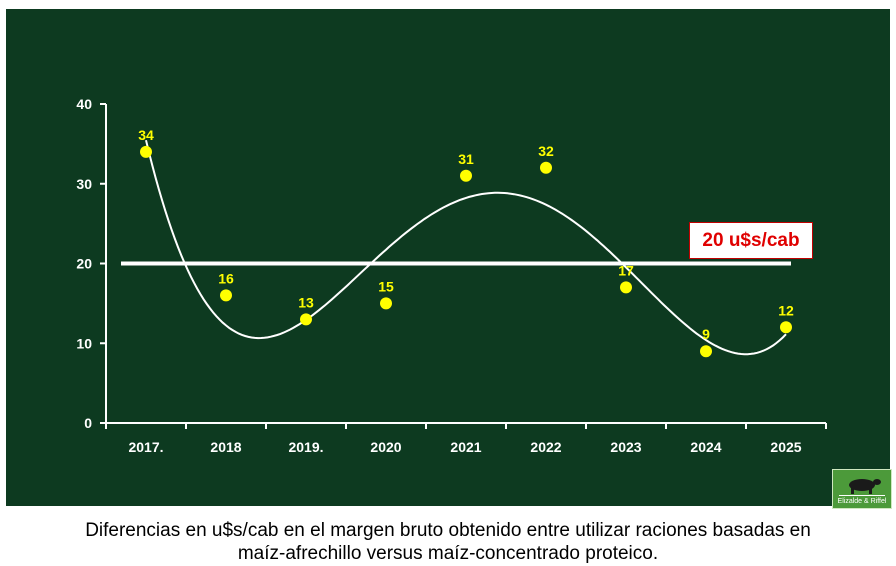 This screenshot has height=566, width=896. Describe the element at coordinates (546, 151) in the screenshot. I see `data-label: 32` at that location.